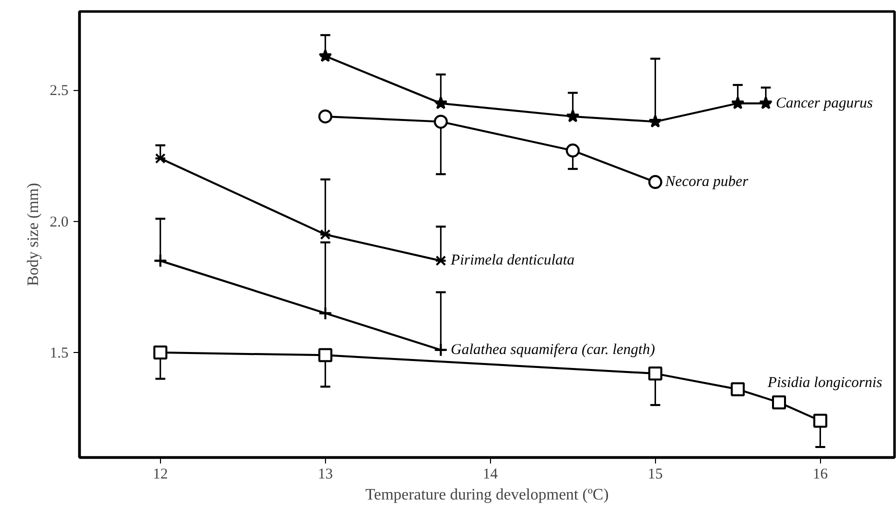 The height and width of the screenshot is (522, 896). What do you see at coordinates (824, 382) in the screenshot?
I see `series-label: Pisidia longicornis` at bounding box center [824, 382].